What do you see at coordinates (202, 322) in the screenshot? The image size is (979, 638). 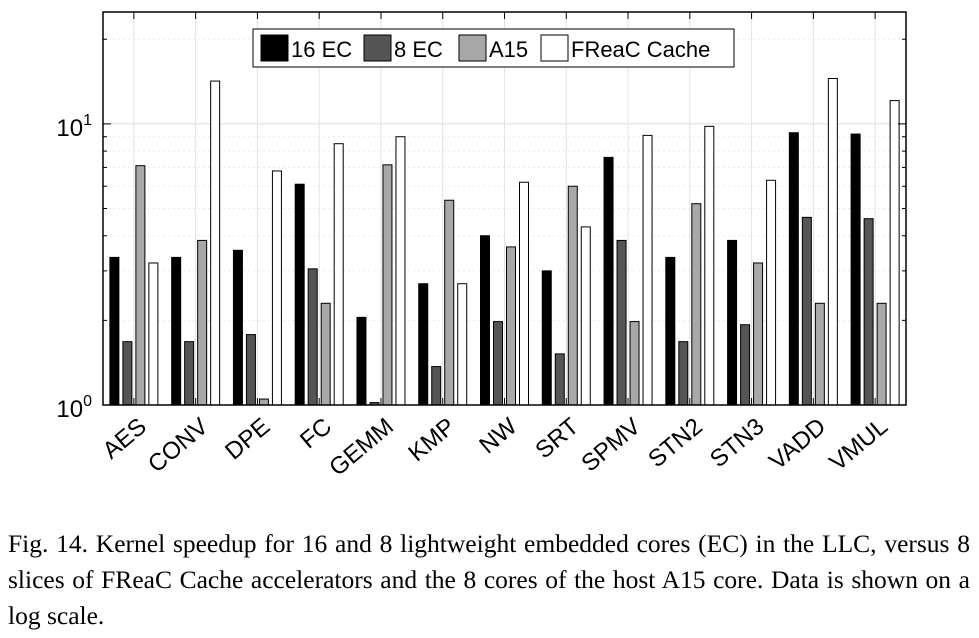 I see `bar-a15-conv` at bounding box center [202, 322].